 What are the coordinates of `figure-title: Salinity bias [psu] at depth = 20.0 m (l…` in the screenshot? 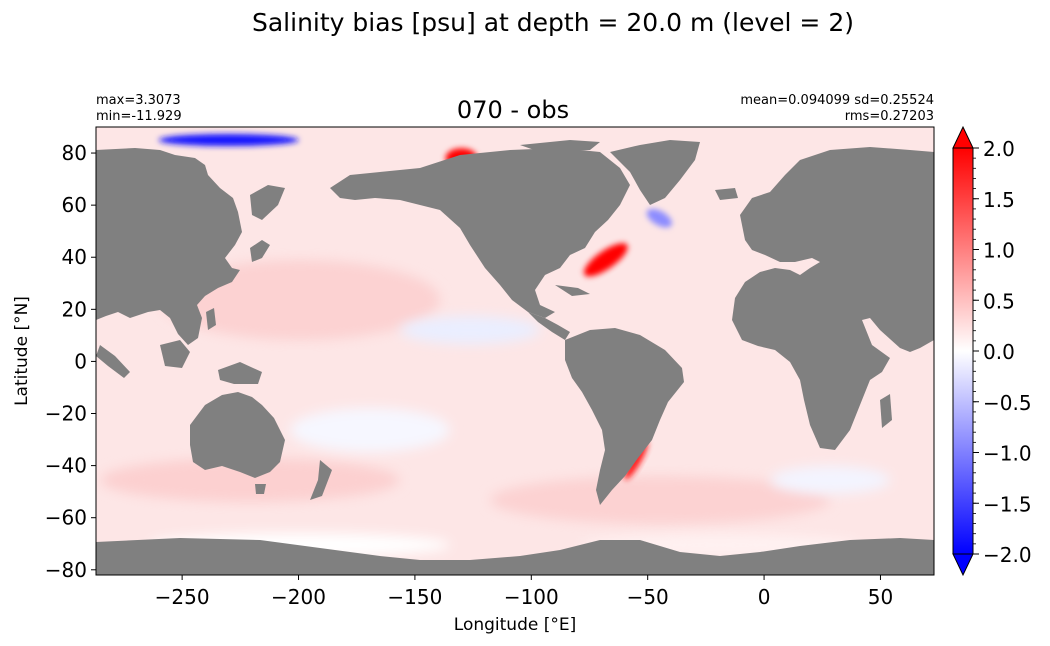 It's located at (553, 22).